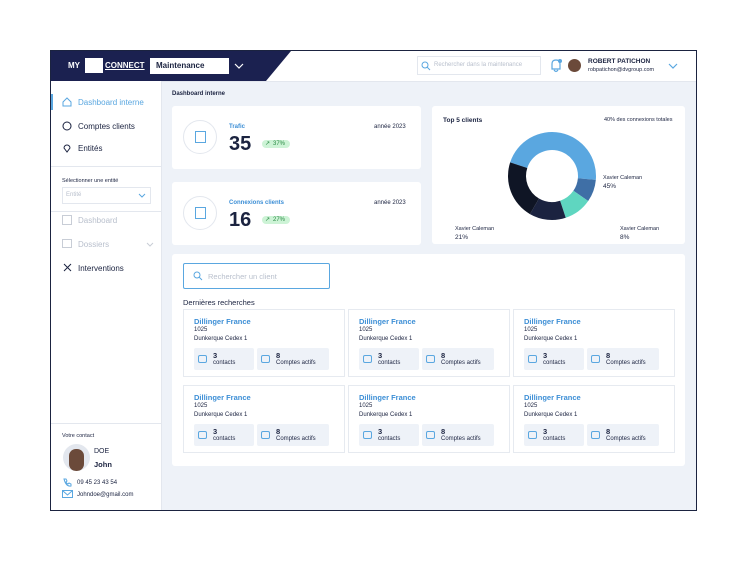 This screenshot has width=747, height=562. Describe the element at coordinates (74, 65) in the screenshot. I see `logo-left: MY` at that location.